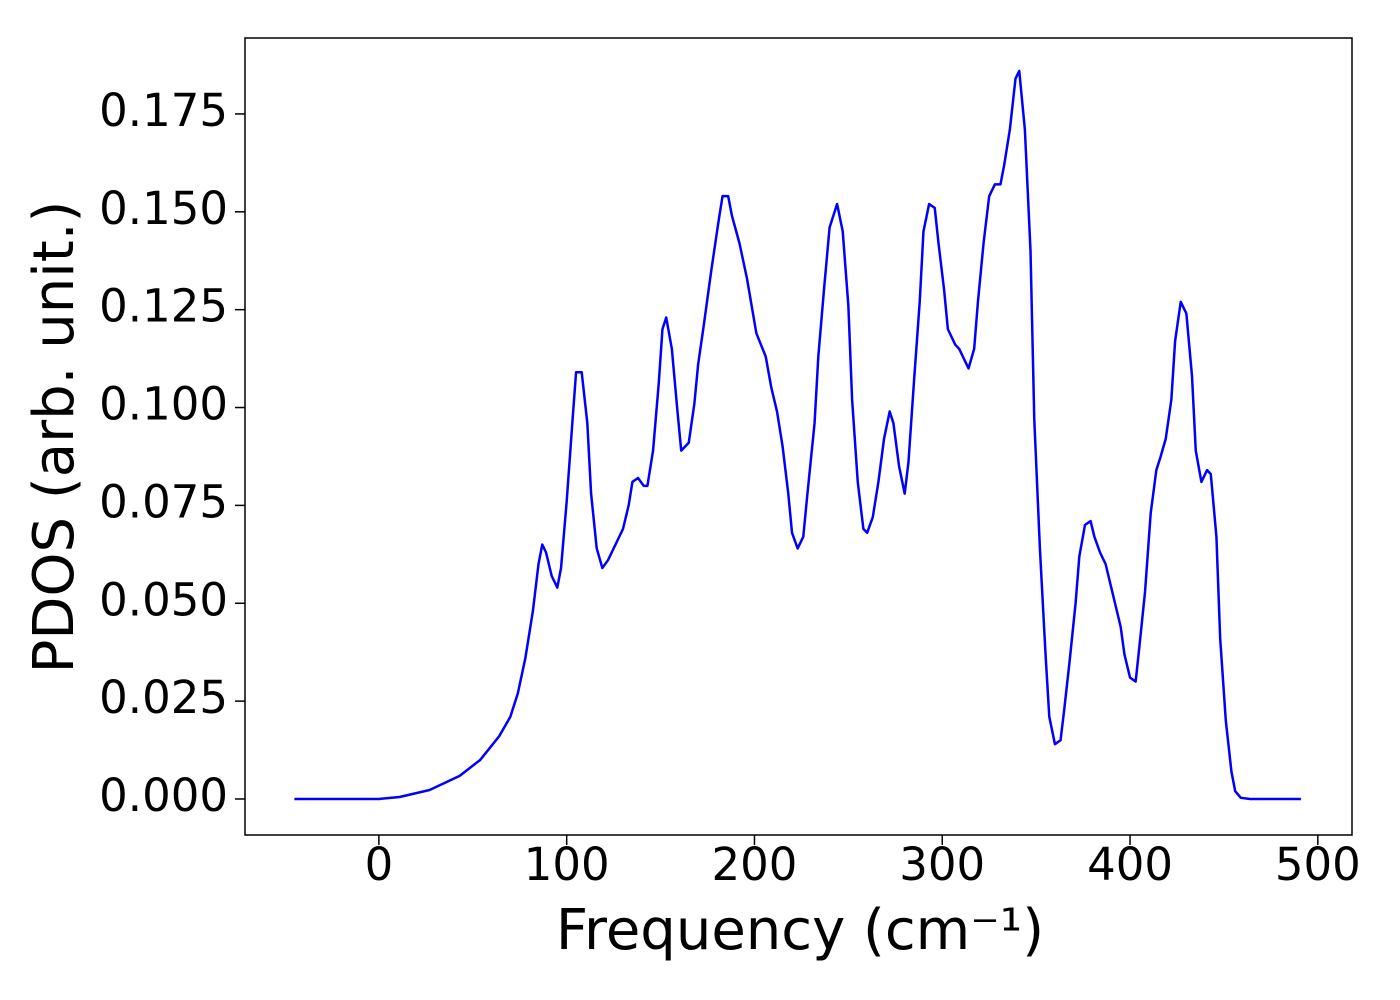  Describe the element at coordinates (163, 697) in the screenshot. I see `y-tick-label: 0.025` at that location.